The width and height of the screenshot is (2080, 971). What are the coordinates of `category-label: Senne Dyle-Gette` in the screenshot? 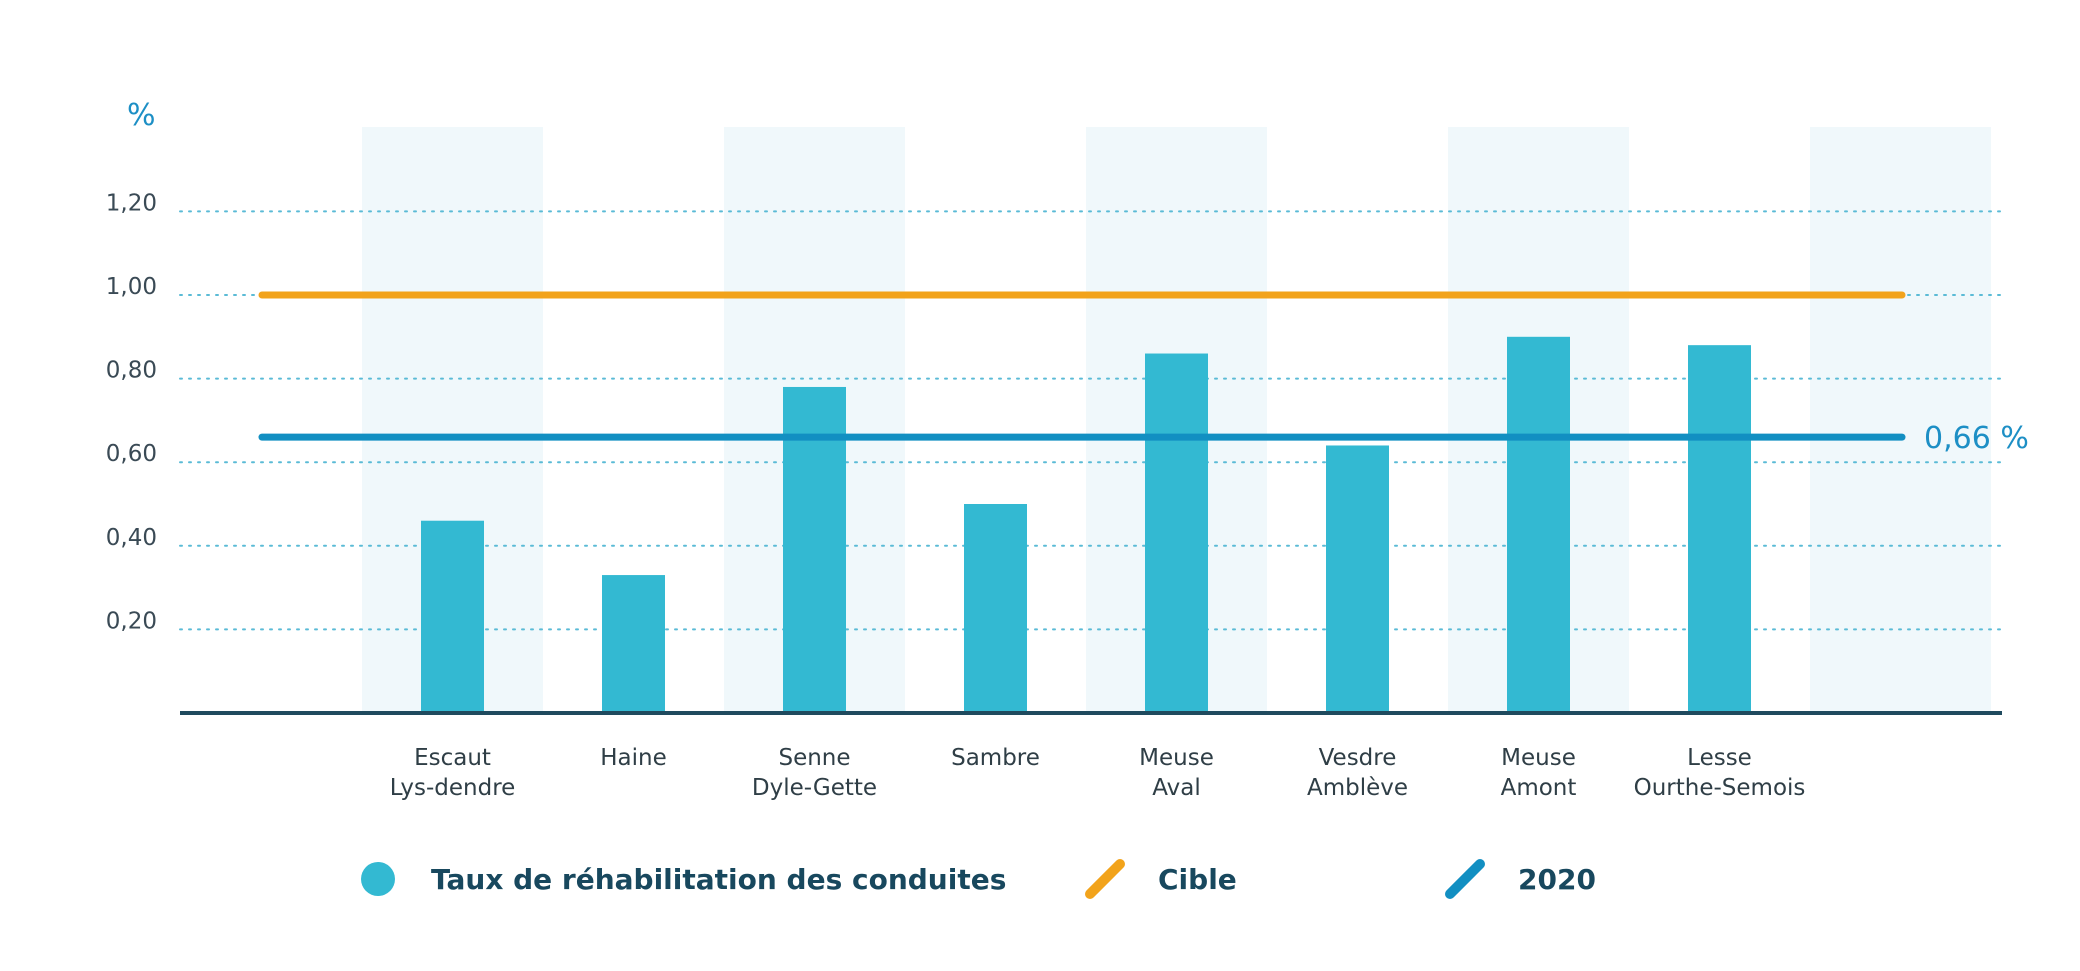 It's located at (814, 773).